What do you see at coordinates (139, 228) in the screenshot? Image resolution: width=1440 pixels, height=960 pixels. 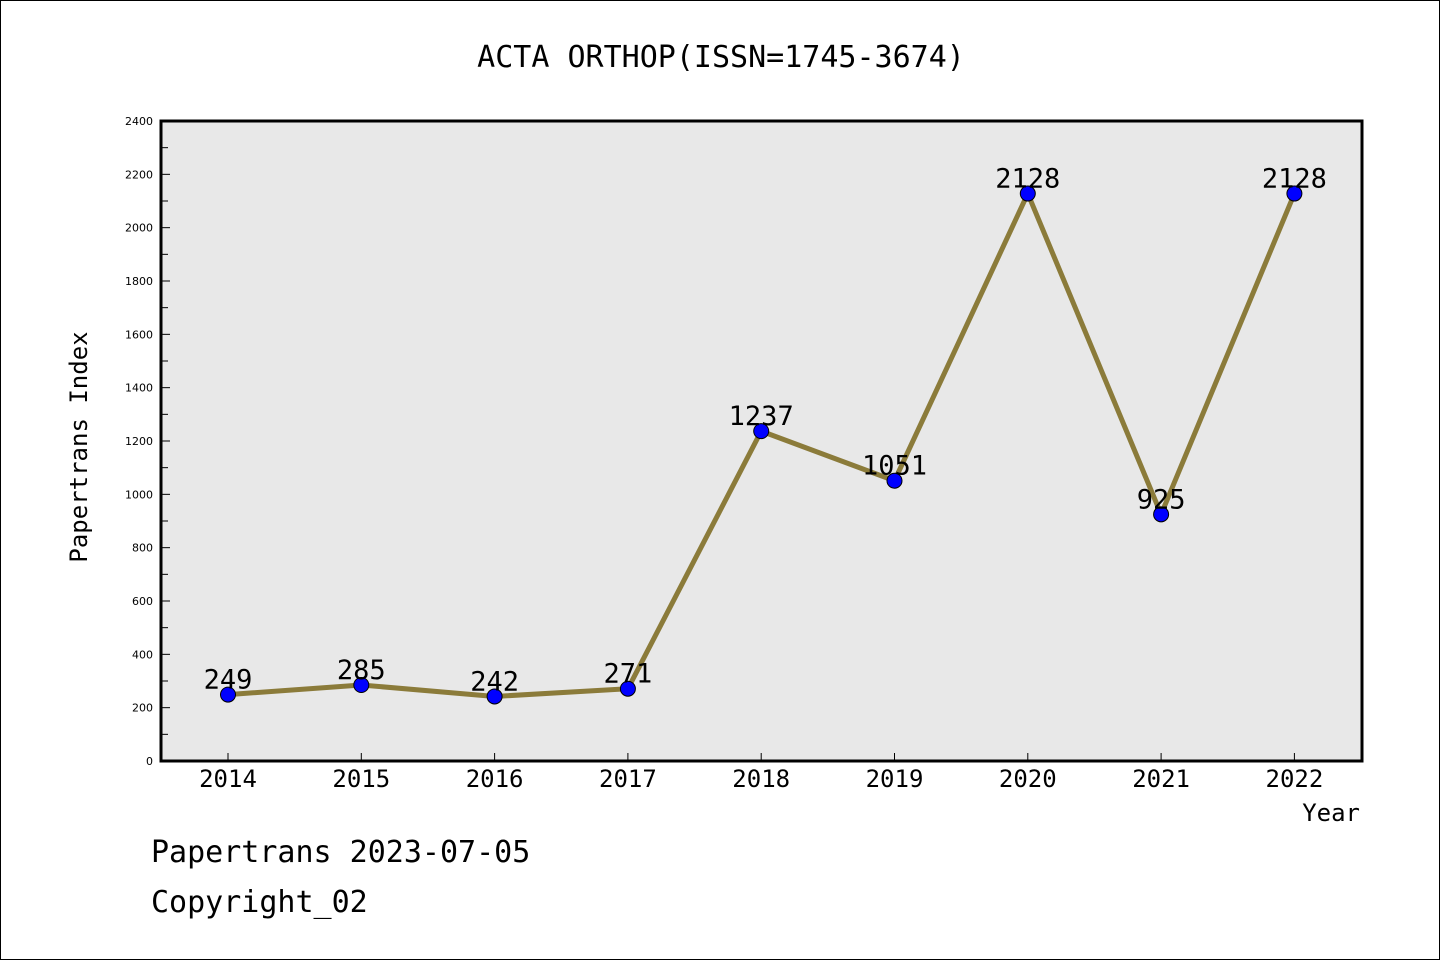 I see `y-tick-label: 2000` at bounding box center [139, 228].